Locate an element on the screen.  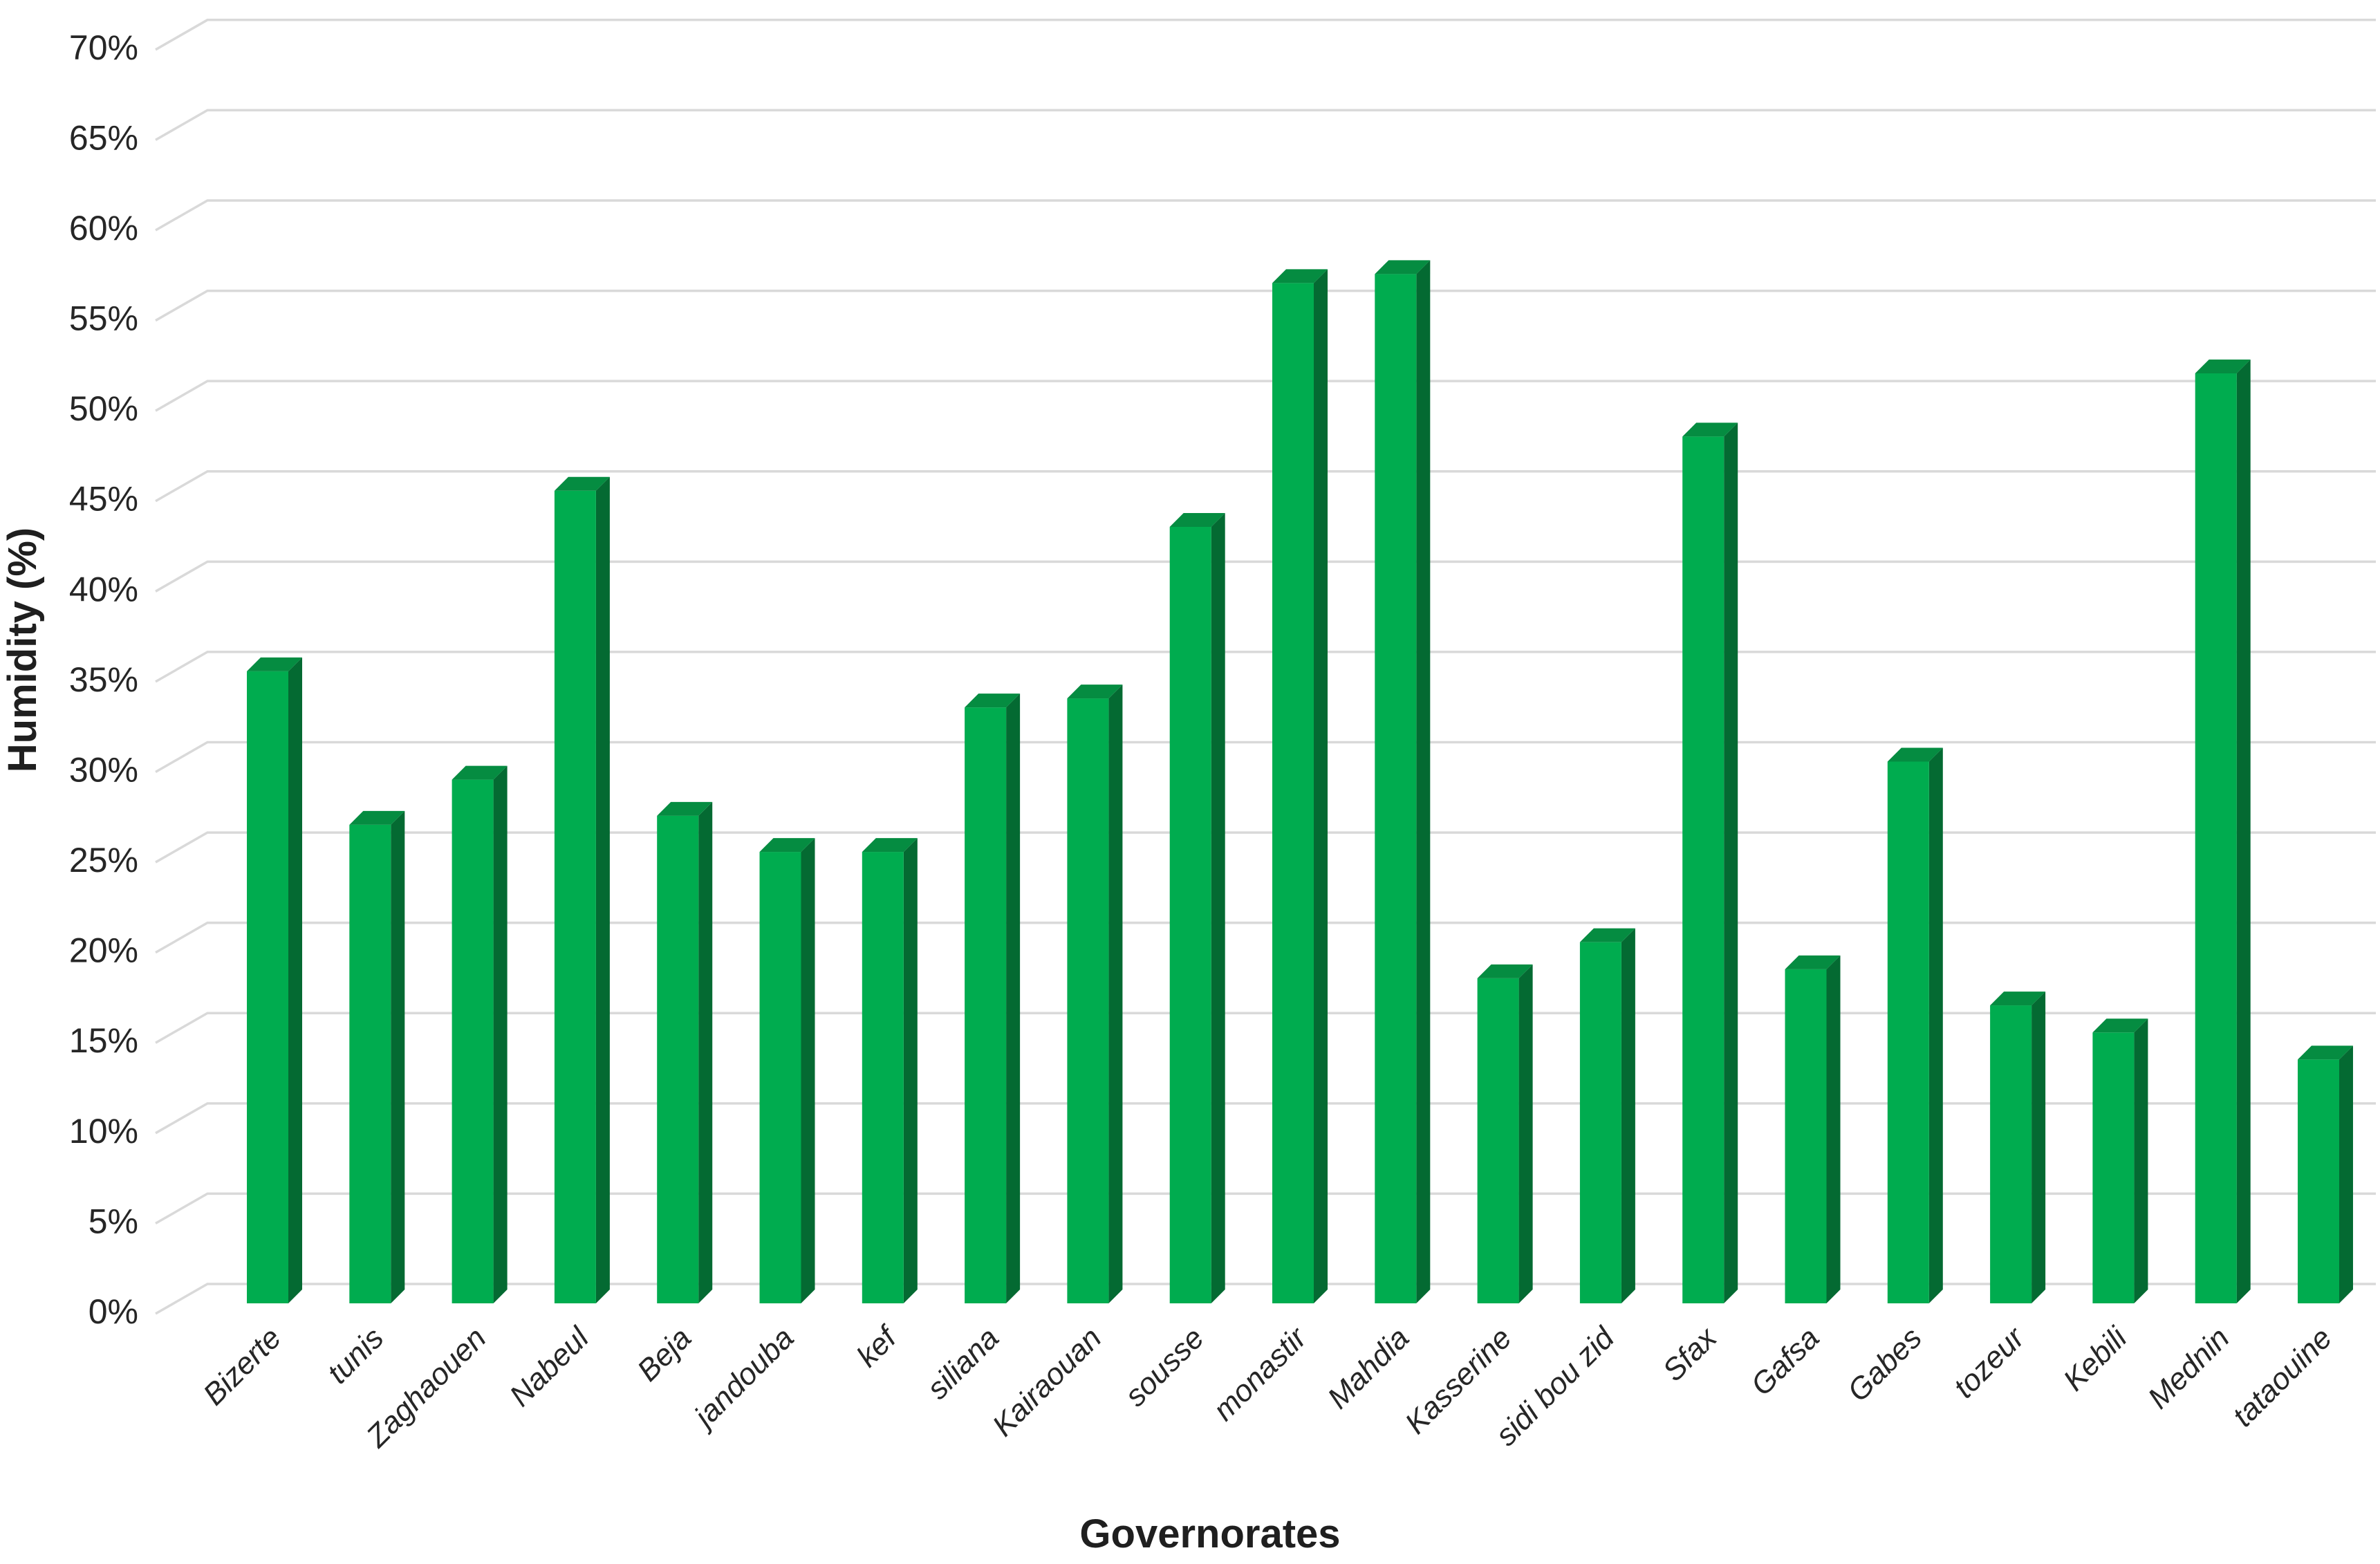
x-tick-label: tunis is located at coordinates (355, 1355).